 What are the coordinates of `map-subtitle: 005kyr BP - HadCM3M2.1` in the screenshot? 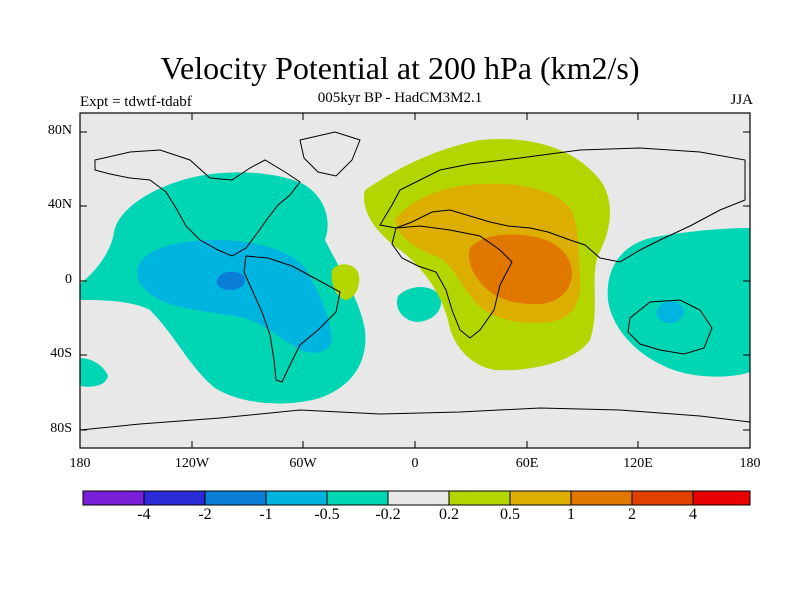 It's located at (400, 98).